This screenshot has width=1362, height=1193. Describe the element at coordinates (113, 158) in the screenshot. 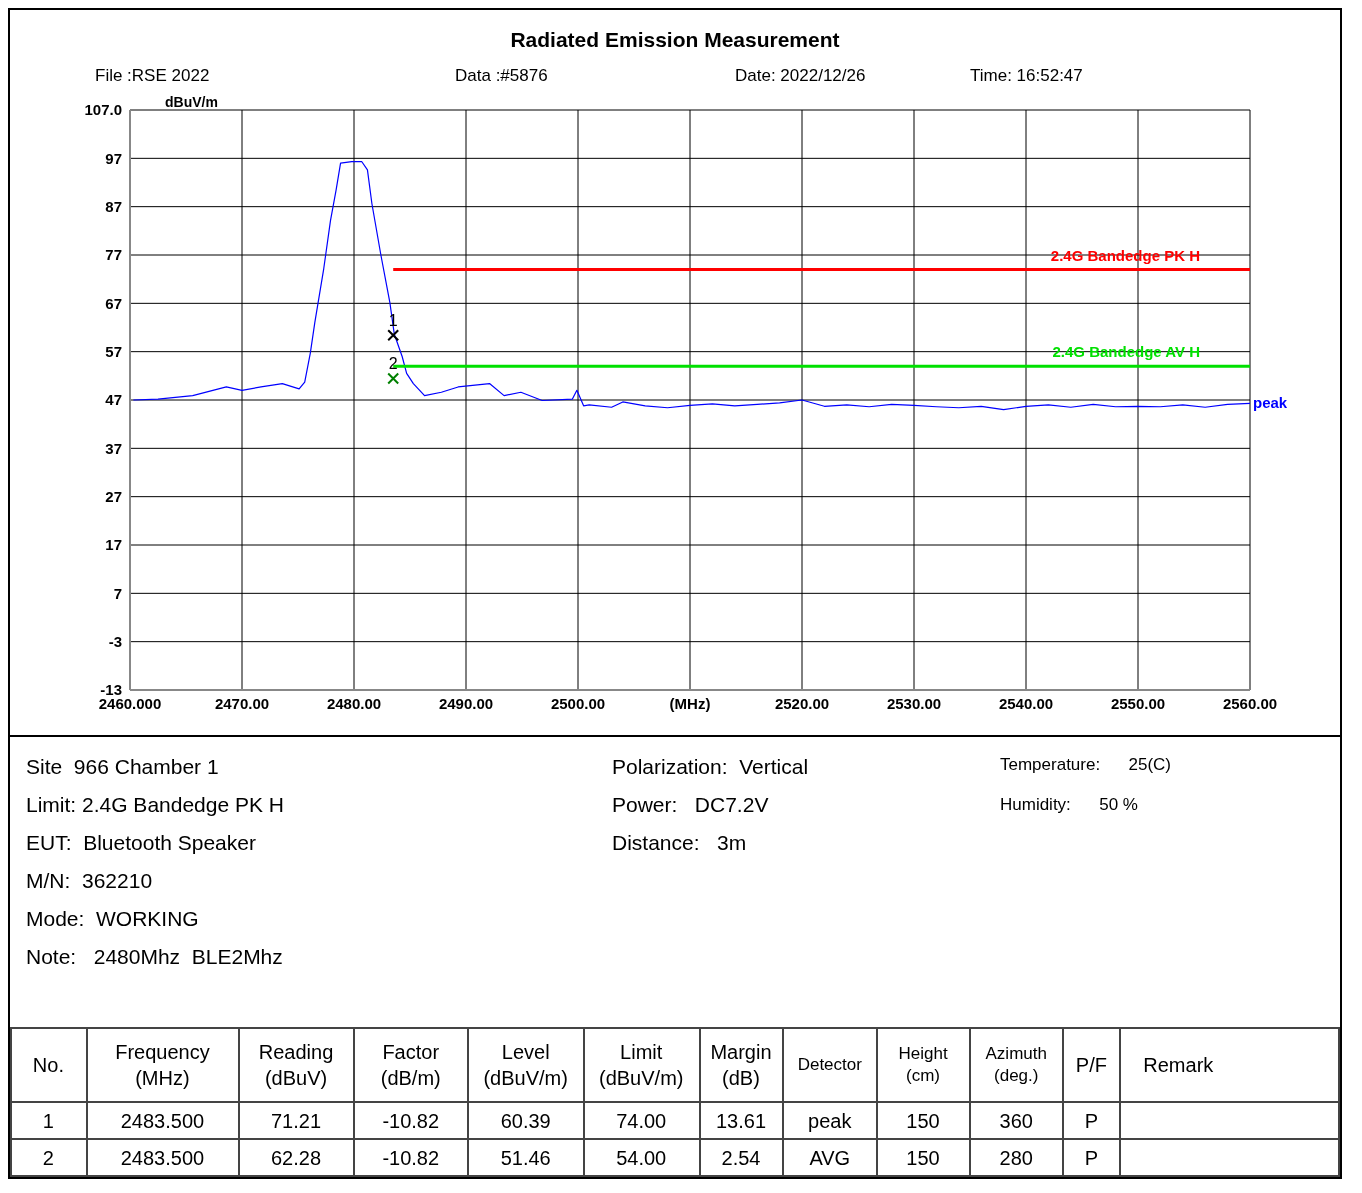

I see `y-tick-label: 97` at that location.